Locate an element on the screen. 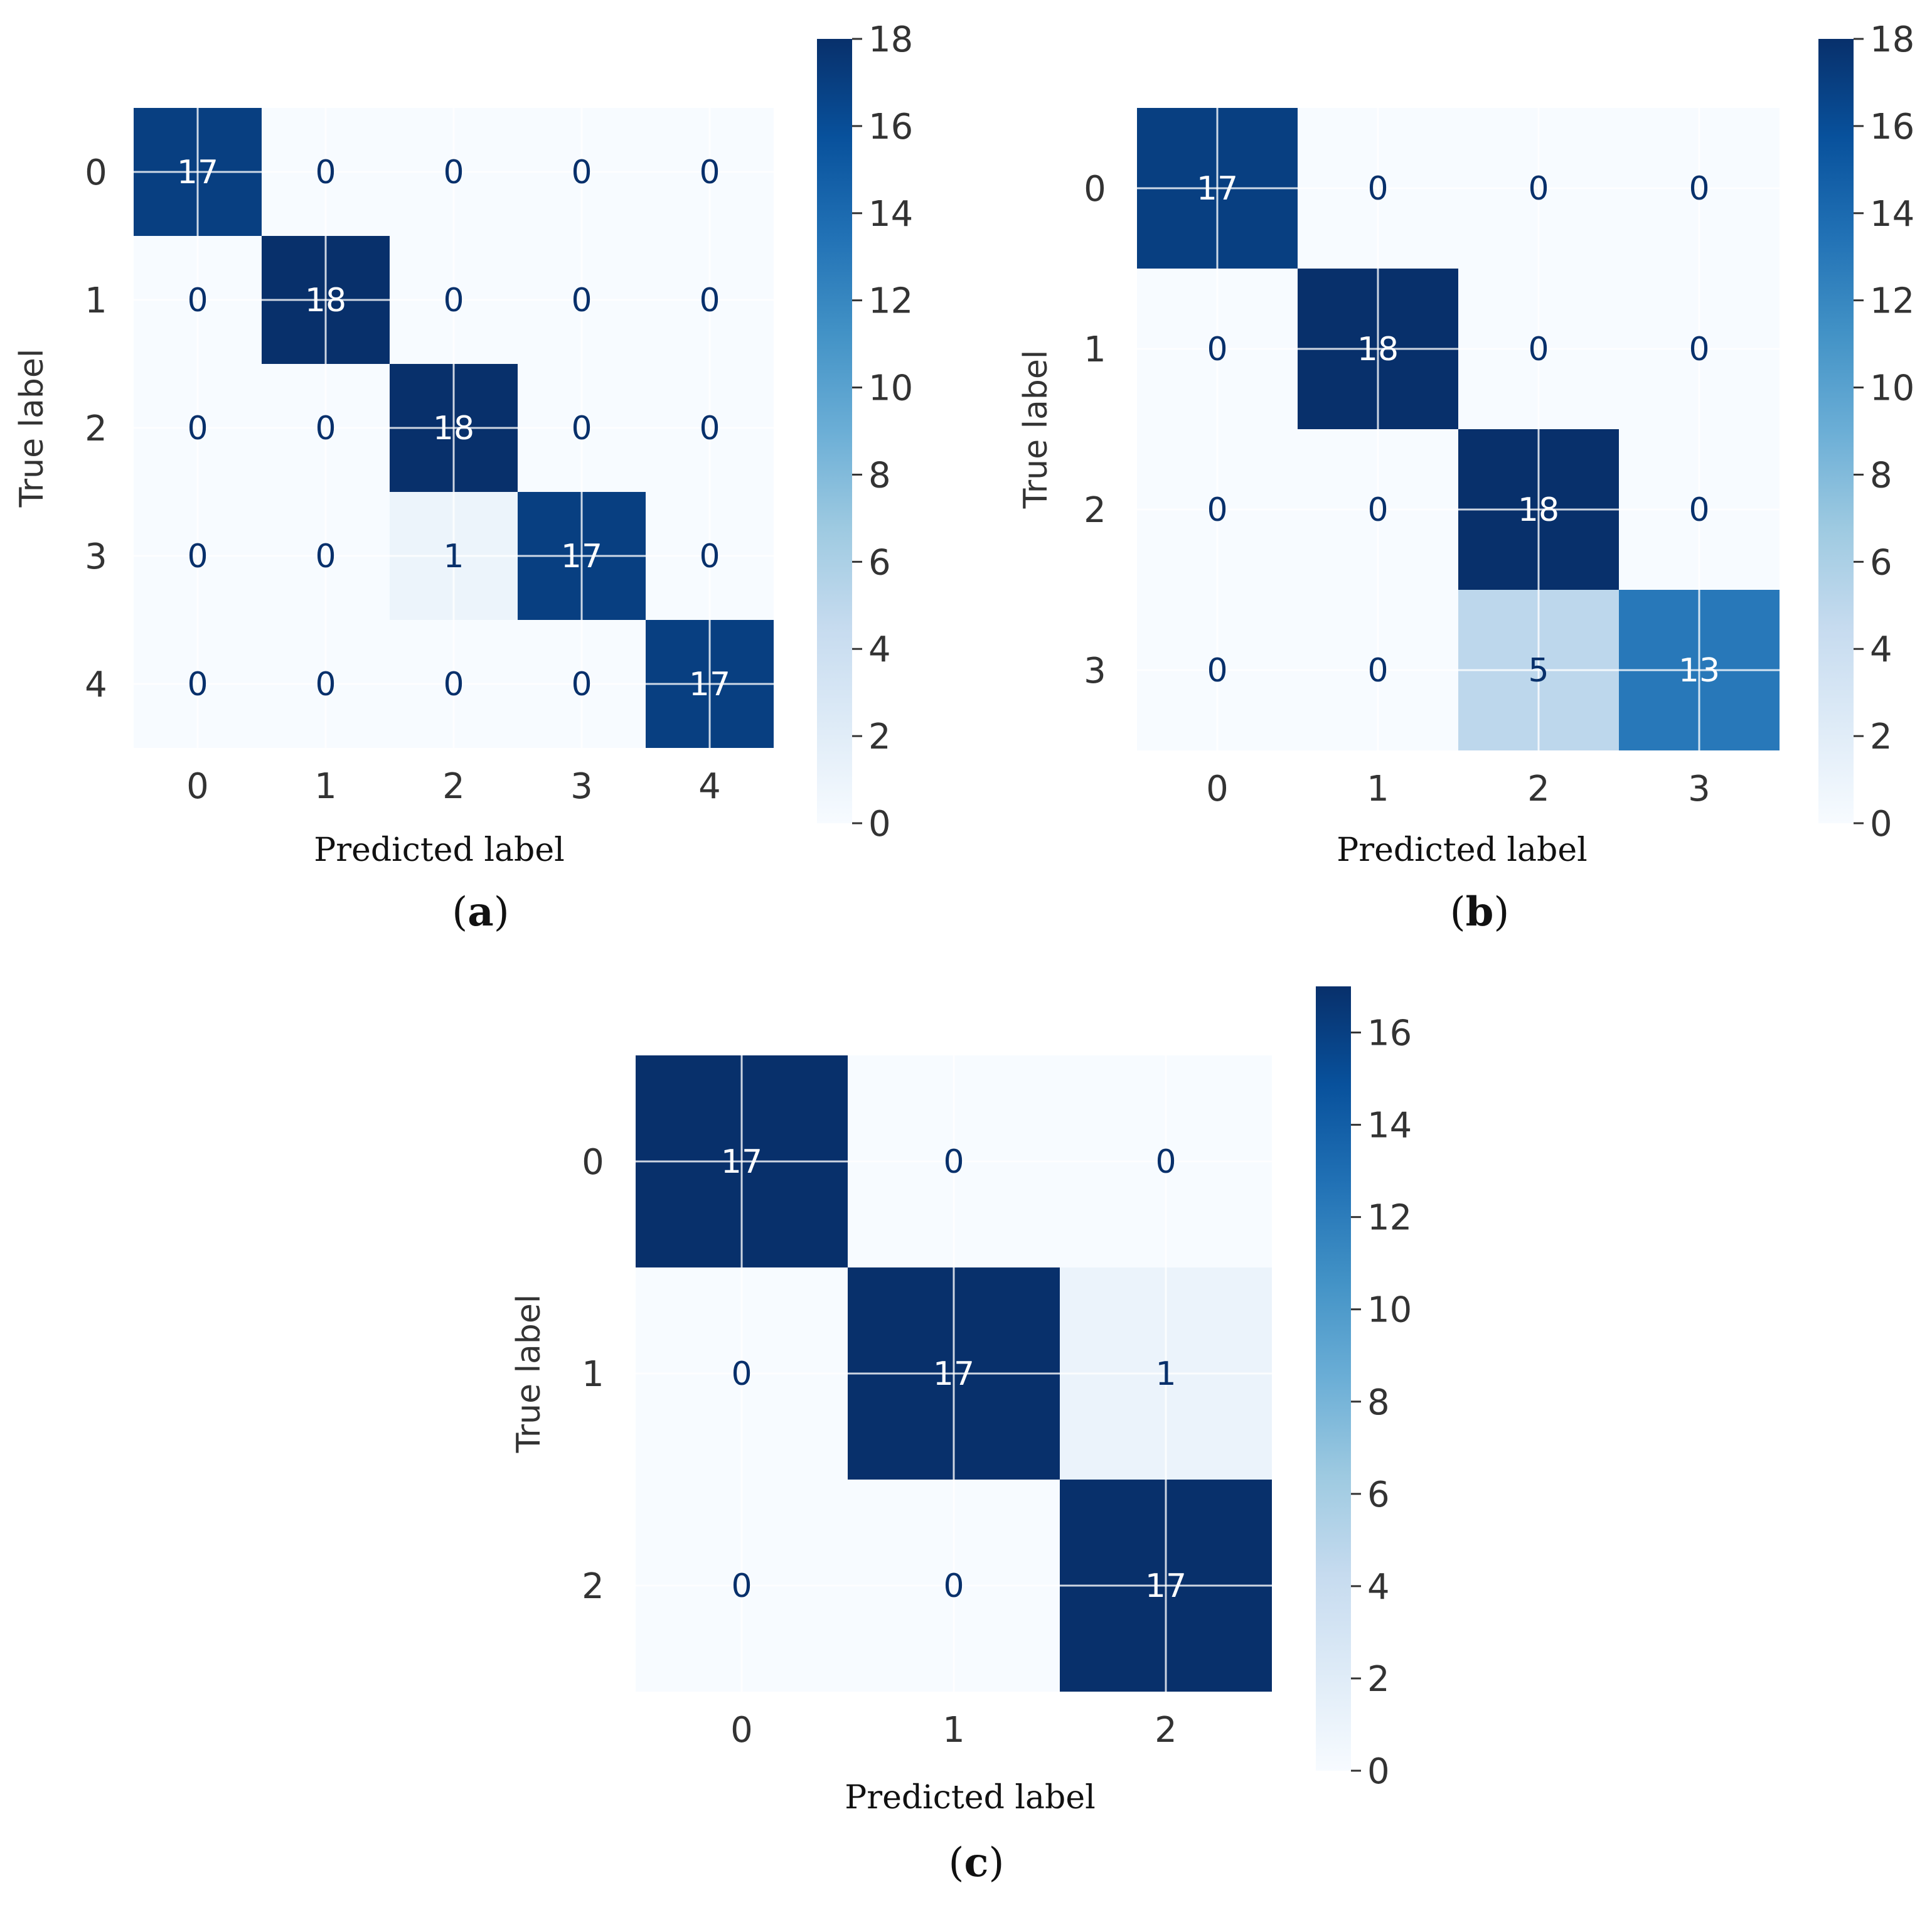  x-axis-label: Predicted label is located at coordinates (970, 1798).